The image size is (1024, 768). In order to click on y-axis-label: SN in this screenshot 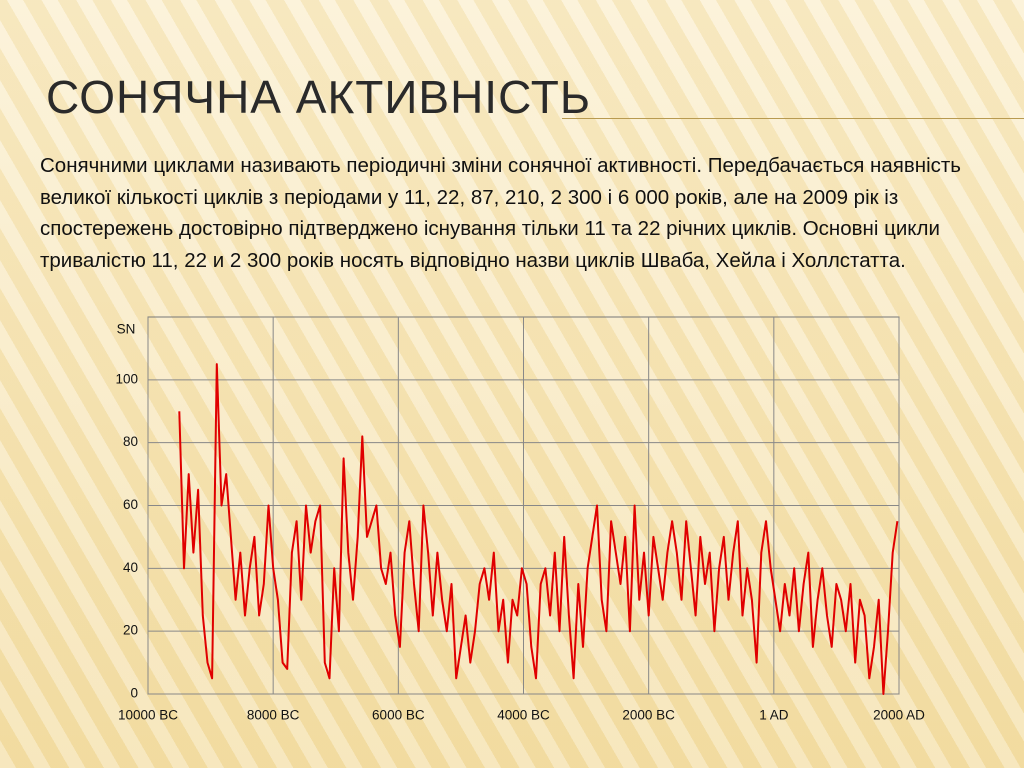, I will do `click(126, 329)`.